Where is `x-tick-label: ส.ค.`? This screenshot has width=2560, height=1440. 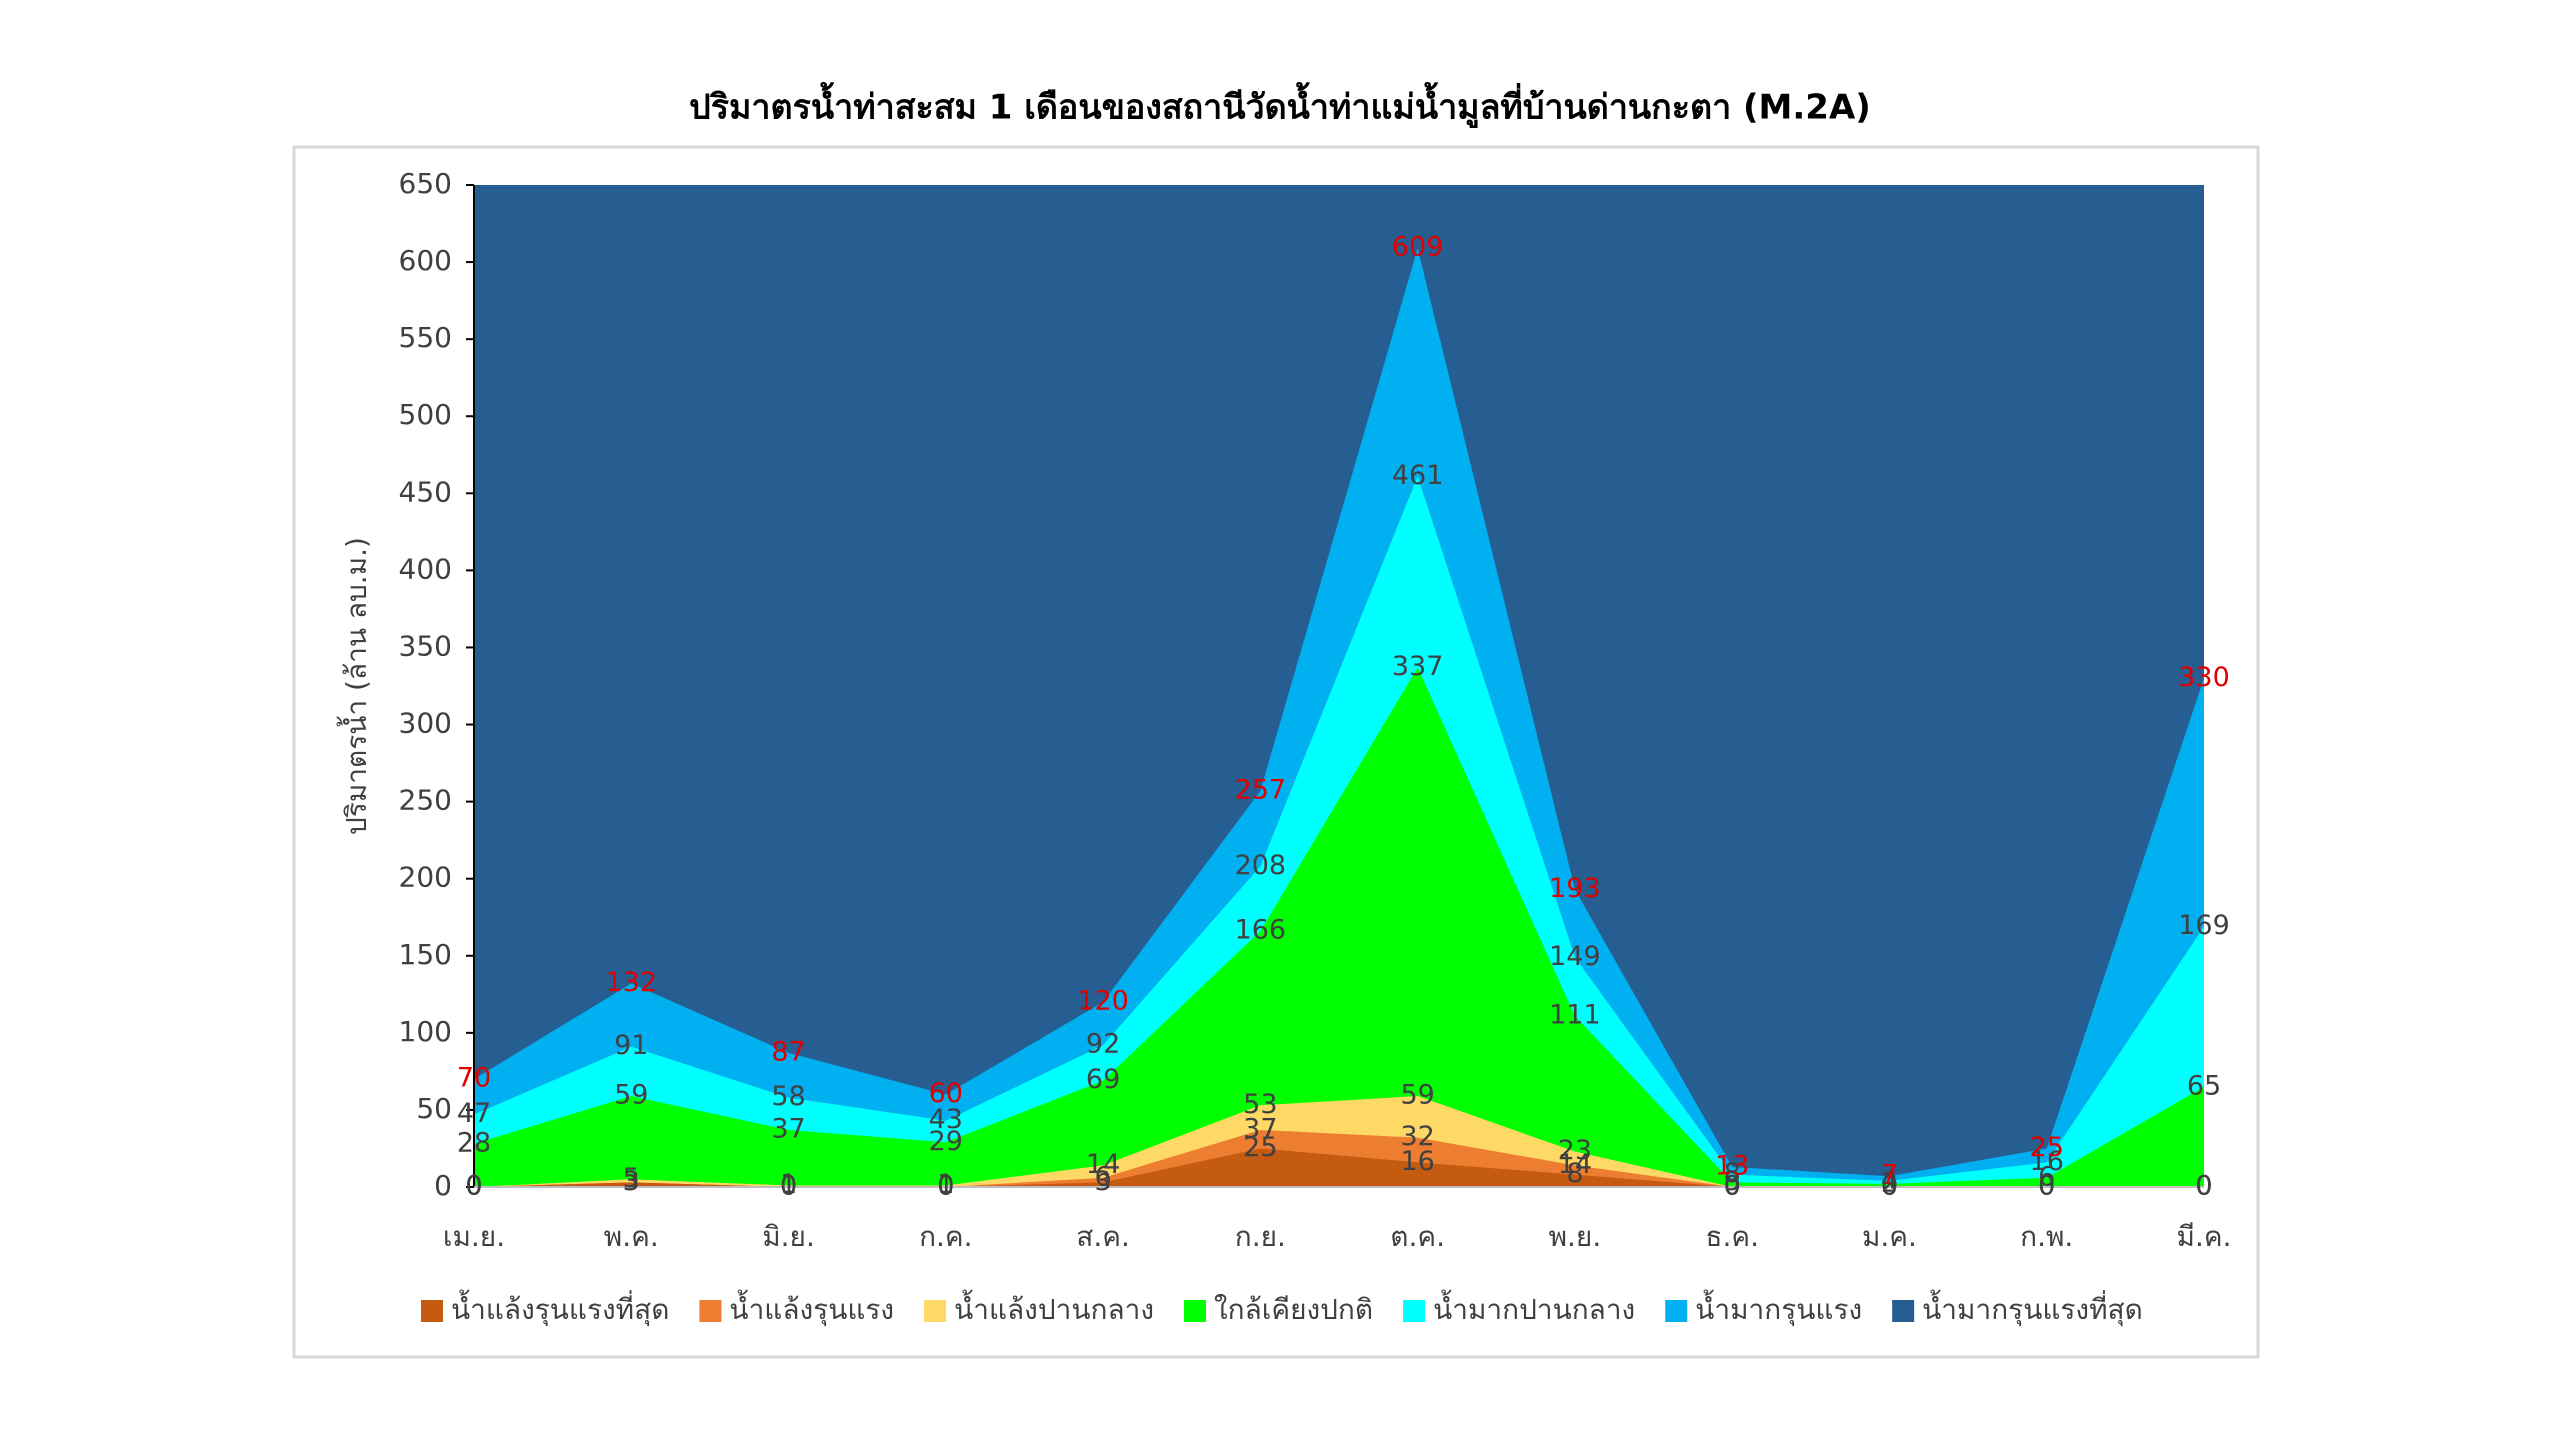
x-tick-label: ส.ค. is located at coordinates (1103, 1236).